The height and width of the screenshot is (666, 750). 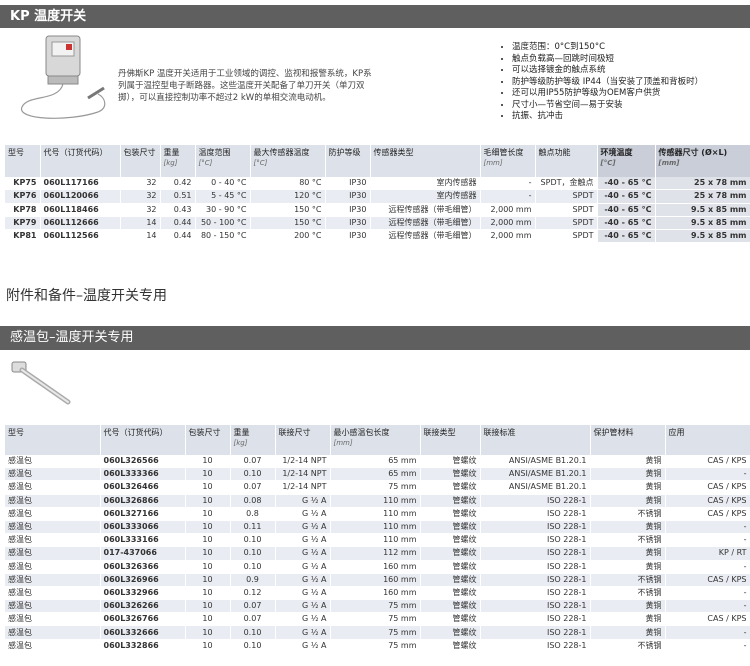 I want to click on table-cell: 060L112566, so click(x=80, y=236).